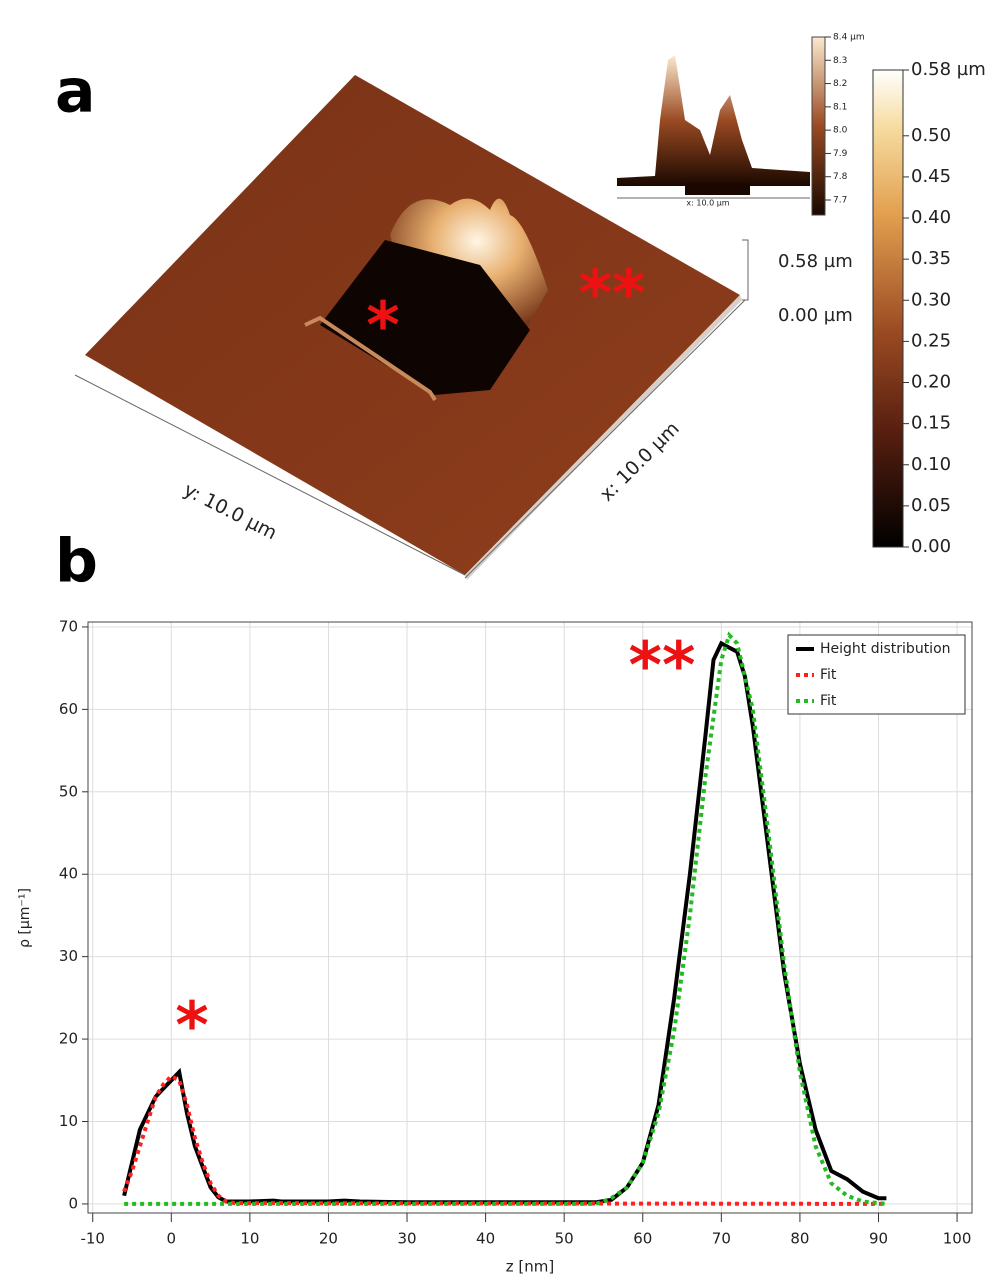  Describe the element at coordinates (713, 120) in the screenshot. I see `inset-profile` at that location.